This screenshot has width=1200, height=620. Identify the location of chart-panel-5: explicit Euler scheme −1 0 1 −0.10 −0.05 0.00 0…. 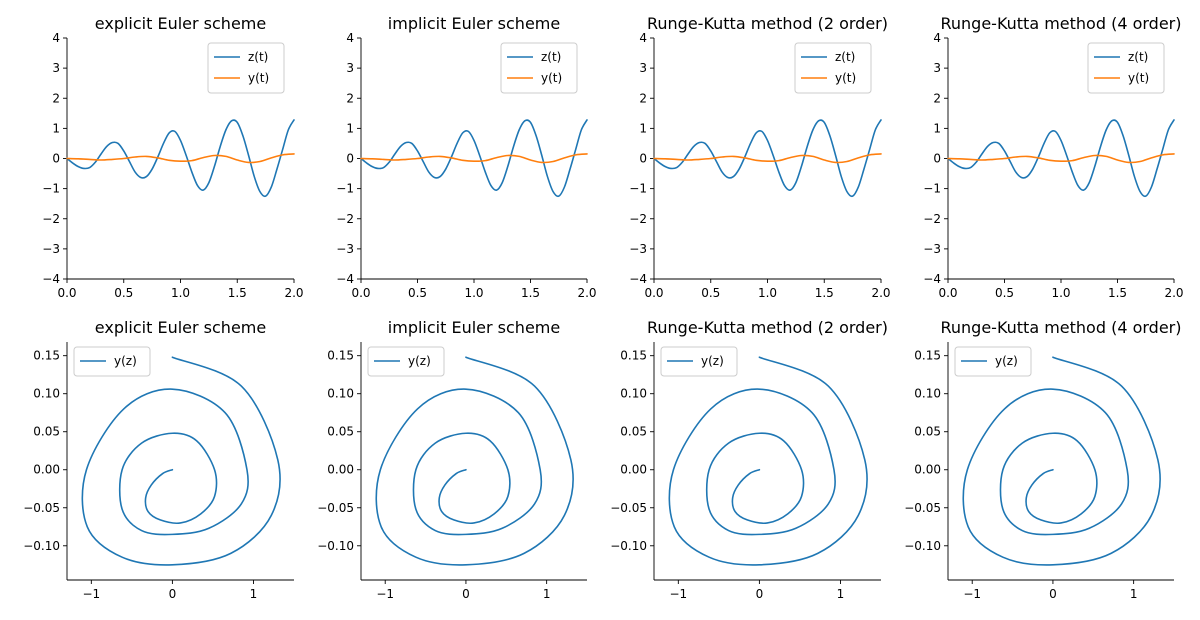
(158, 459).